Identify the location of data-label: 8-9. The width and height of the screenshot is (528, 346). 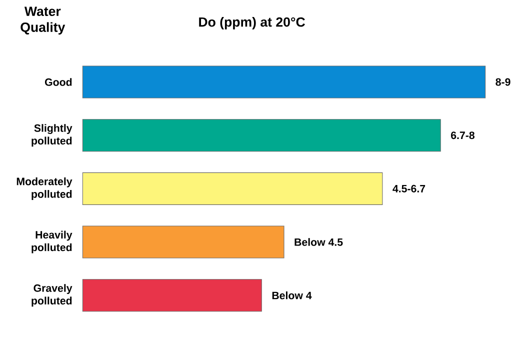
(503, 82).